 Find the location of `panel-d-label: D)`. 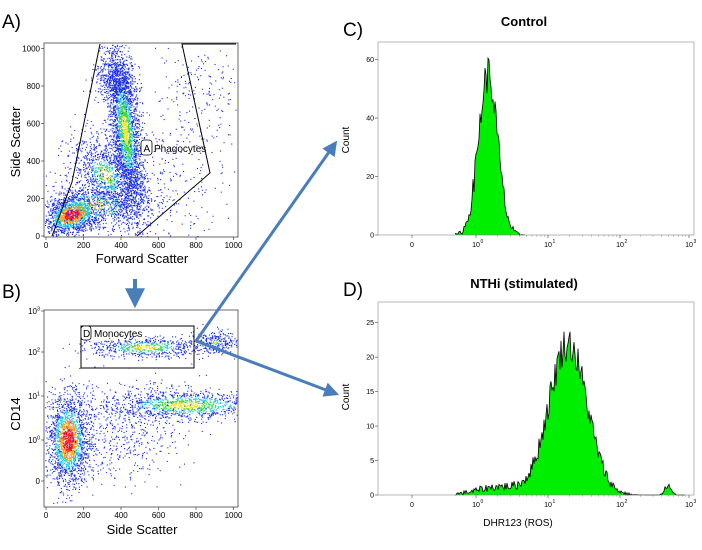

panel-d-label: D) is located at coordinates (353, 290).